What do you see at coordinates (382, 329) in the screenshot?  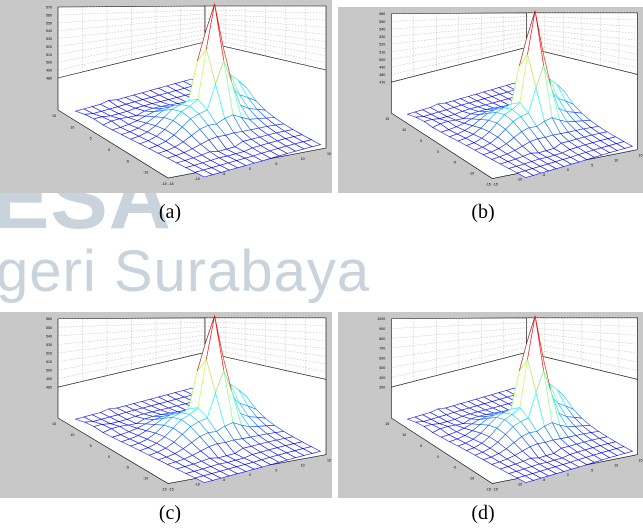 I see `z-tick-label: 900` at bounding box center [382, 329].